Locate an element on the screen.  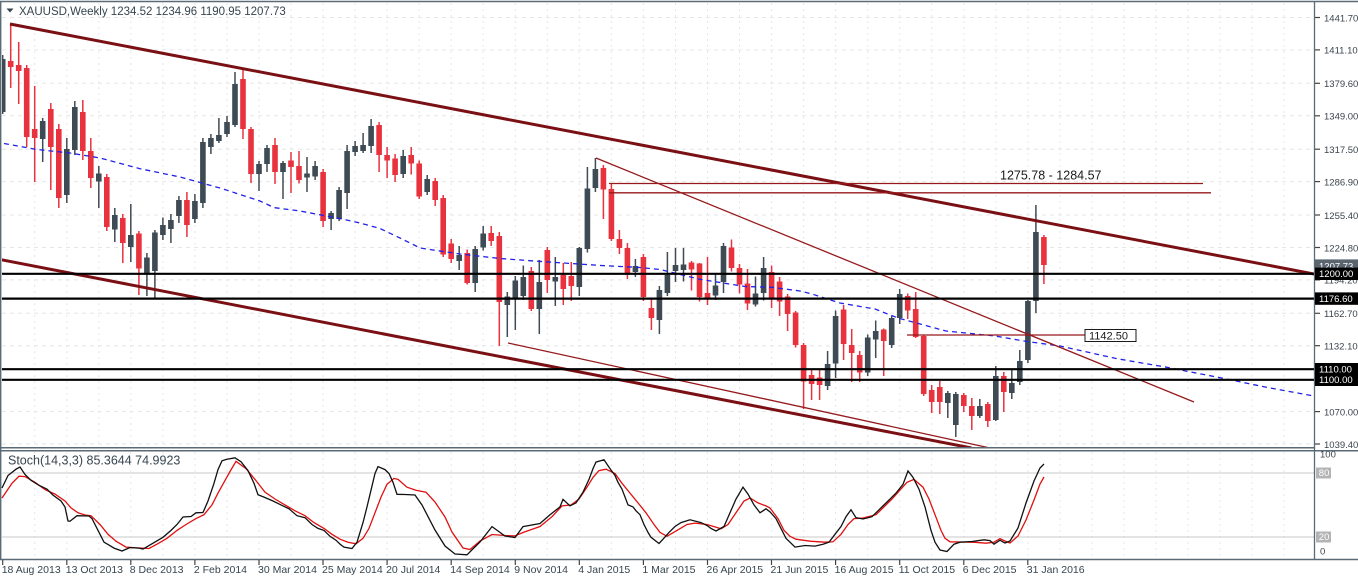
svg-text: 1194.20 is located at coordinates (1341, 281).